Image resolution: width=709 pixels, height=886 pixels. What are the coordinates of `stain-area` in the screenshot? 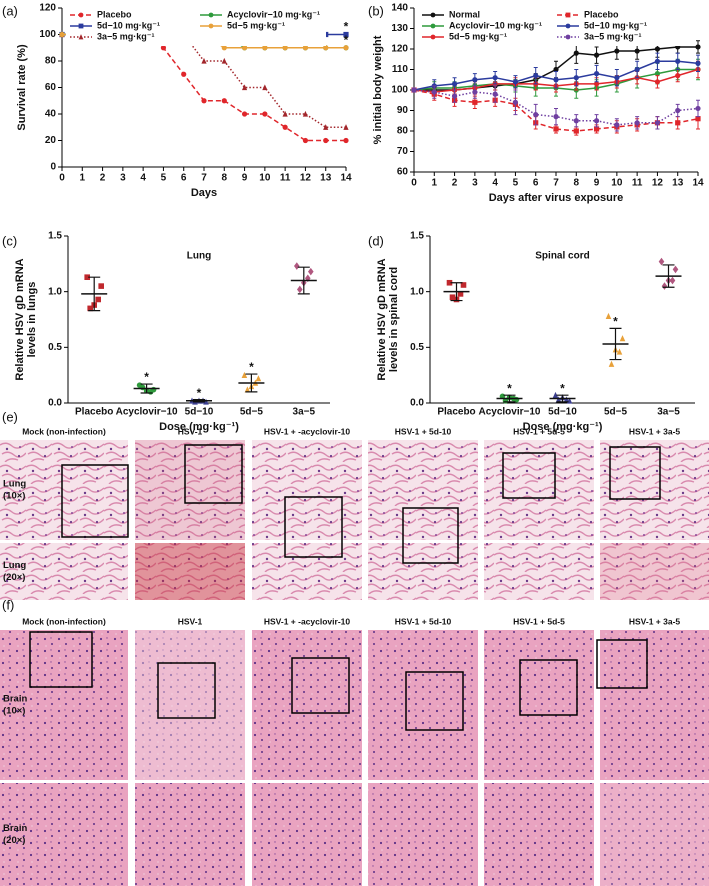 It's located at (190, 571).